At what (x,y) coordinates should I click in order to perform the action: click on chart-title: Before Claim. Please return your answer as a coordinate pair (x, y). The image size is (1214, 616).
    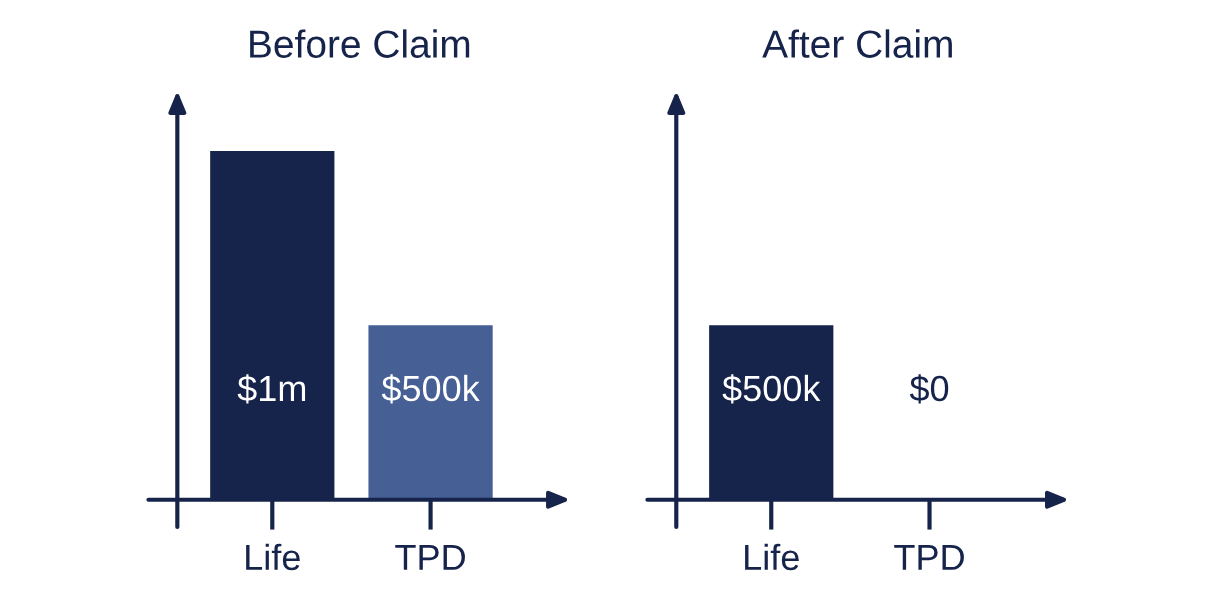
    Looking at the image, I should click on (360, 43).